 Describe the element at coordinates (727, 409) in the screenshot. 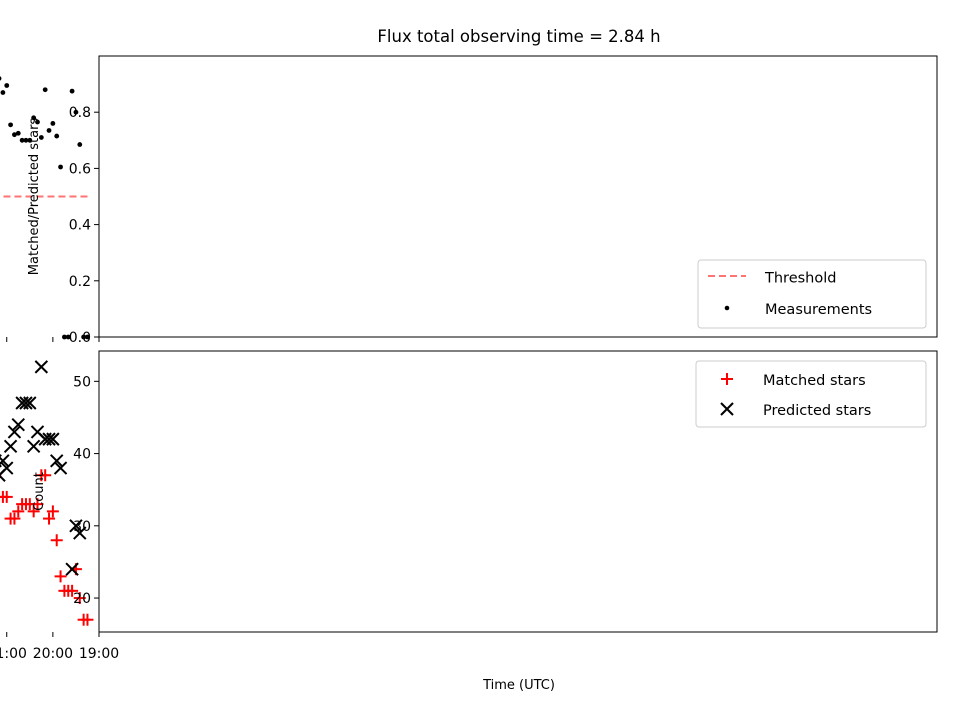

I see `legend-predicted-swatch` at that location.